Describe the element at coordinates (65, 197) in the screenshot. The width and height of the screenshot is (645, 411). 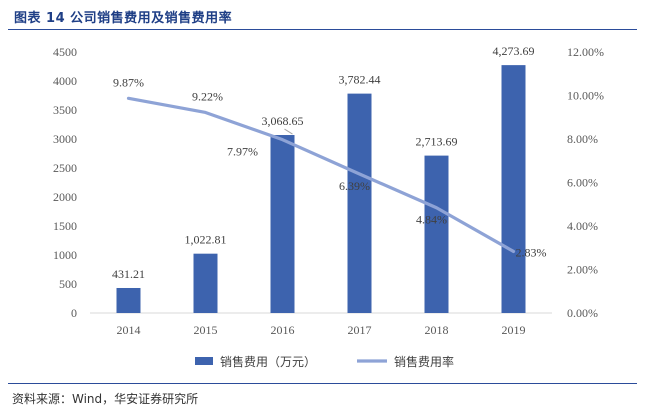
I see `y-left-tick-label: 2000` at that location.